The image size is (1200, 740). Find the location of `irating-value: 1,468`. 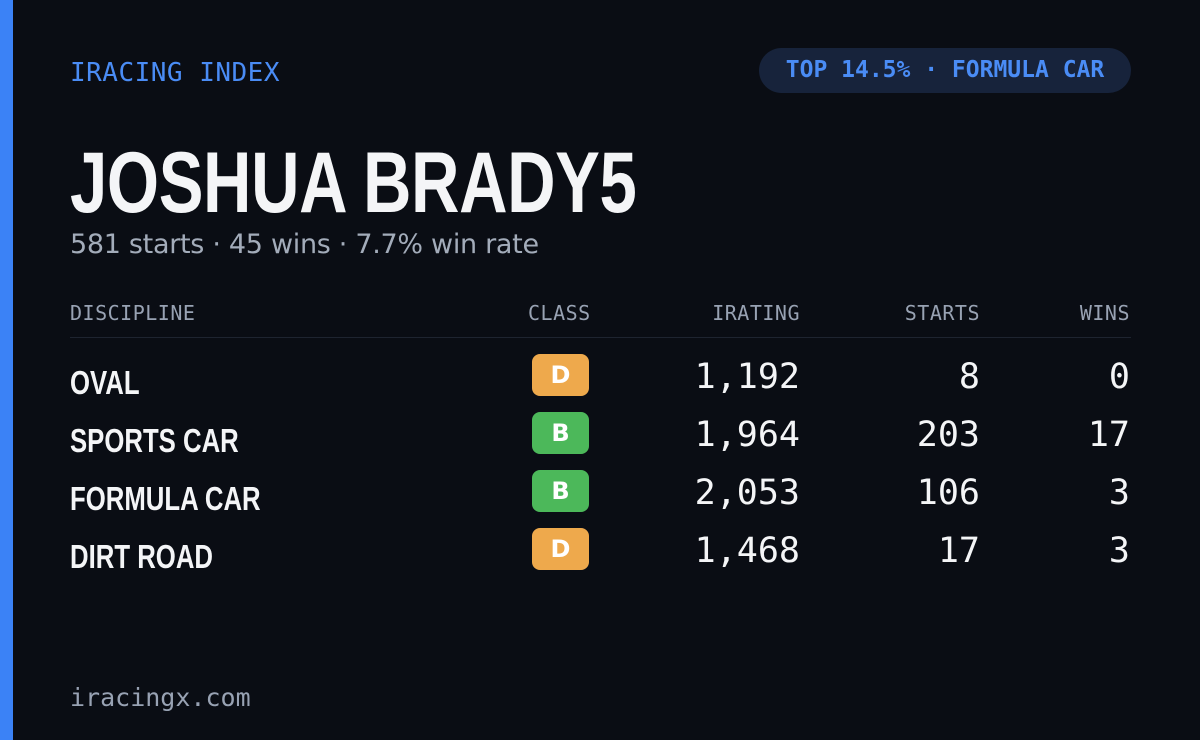

irating-value: 1,468 is located at coordinates (747, 551).